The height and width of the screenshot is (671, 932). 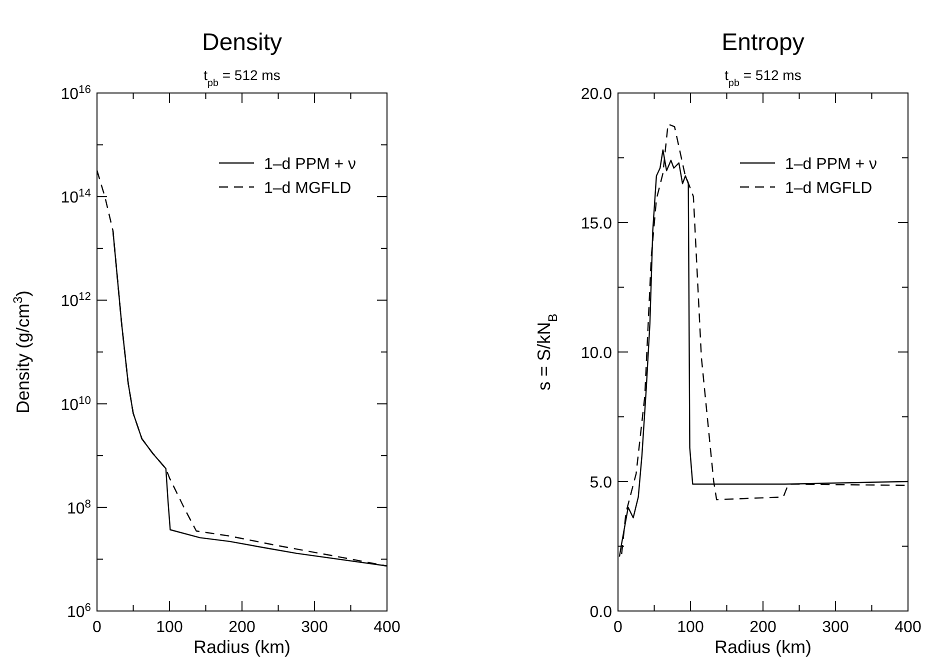 I want to click on chart-title: Density, so click(x=242, y=42).